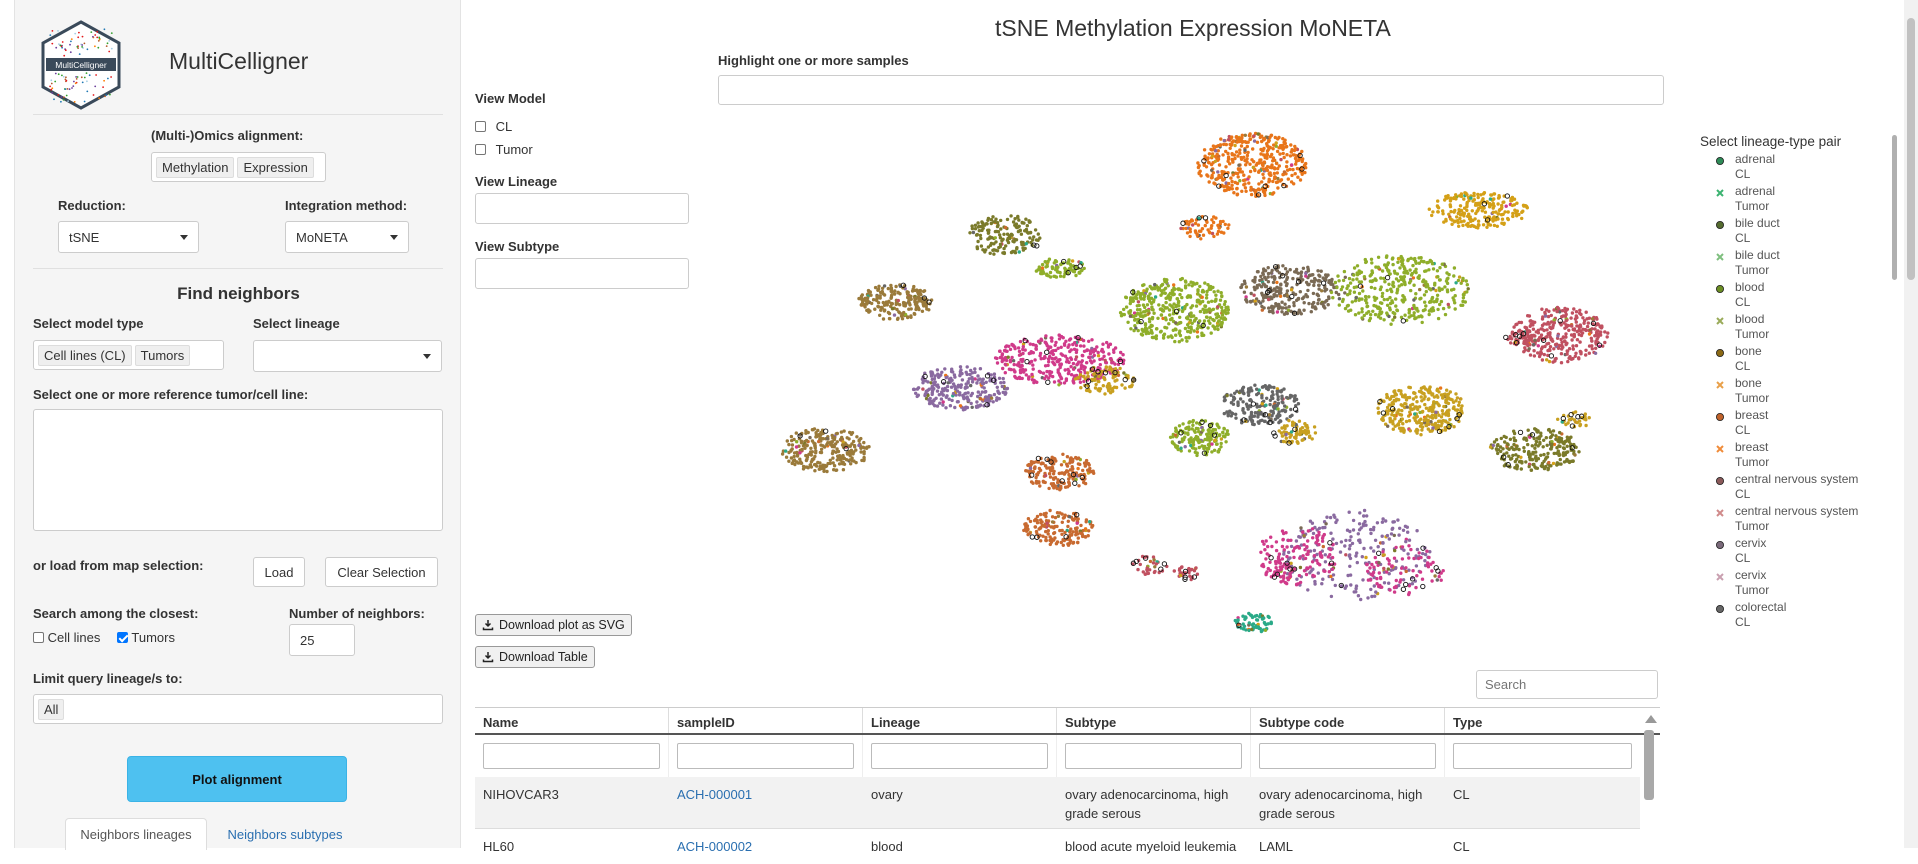  I want to click on tumors-option: Tumors, so click(146, 637).